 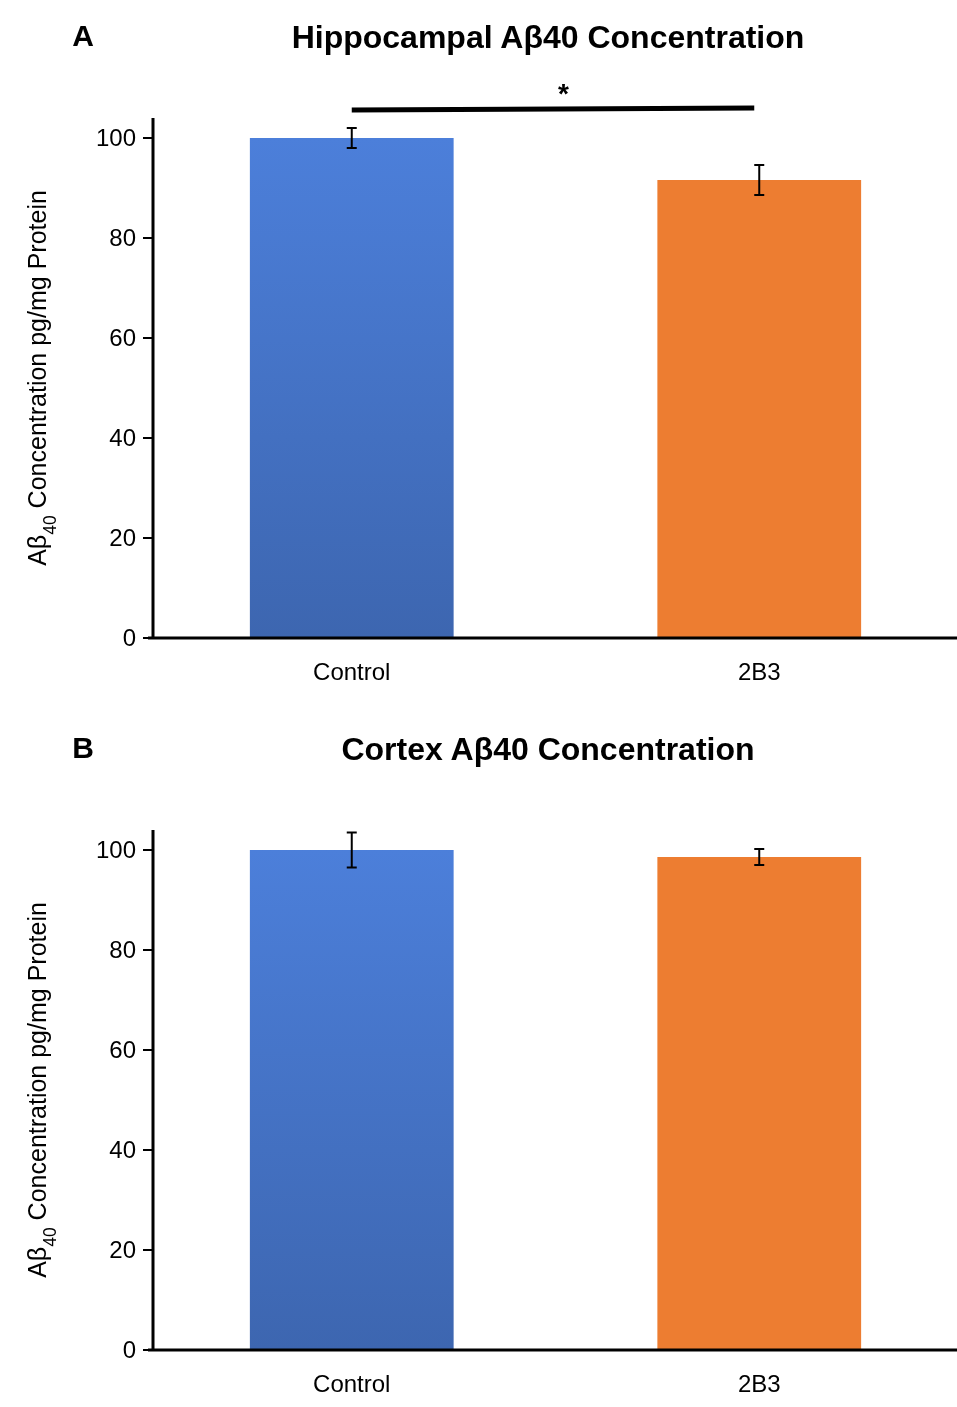 What do you see at coordinates (548, 37) in the screenshot?
I see `chart-title: Hippocampal Aβ40 Concentration` at bounding box center [548, 37].